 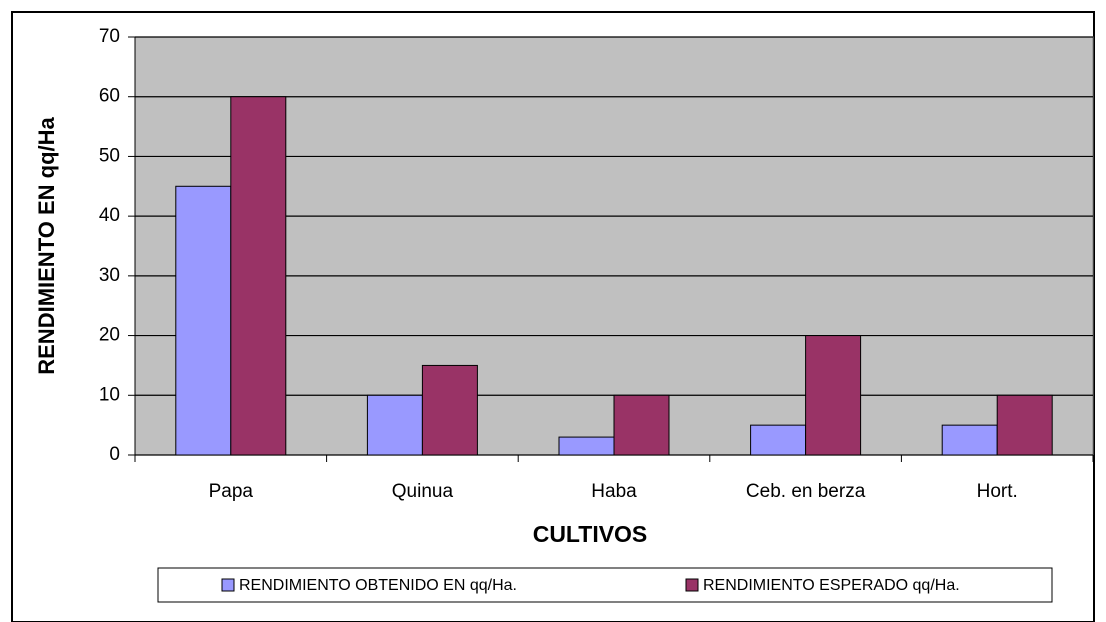 I want to click on y-tick-label: 40, so click(x=109, y=215).